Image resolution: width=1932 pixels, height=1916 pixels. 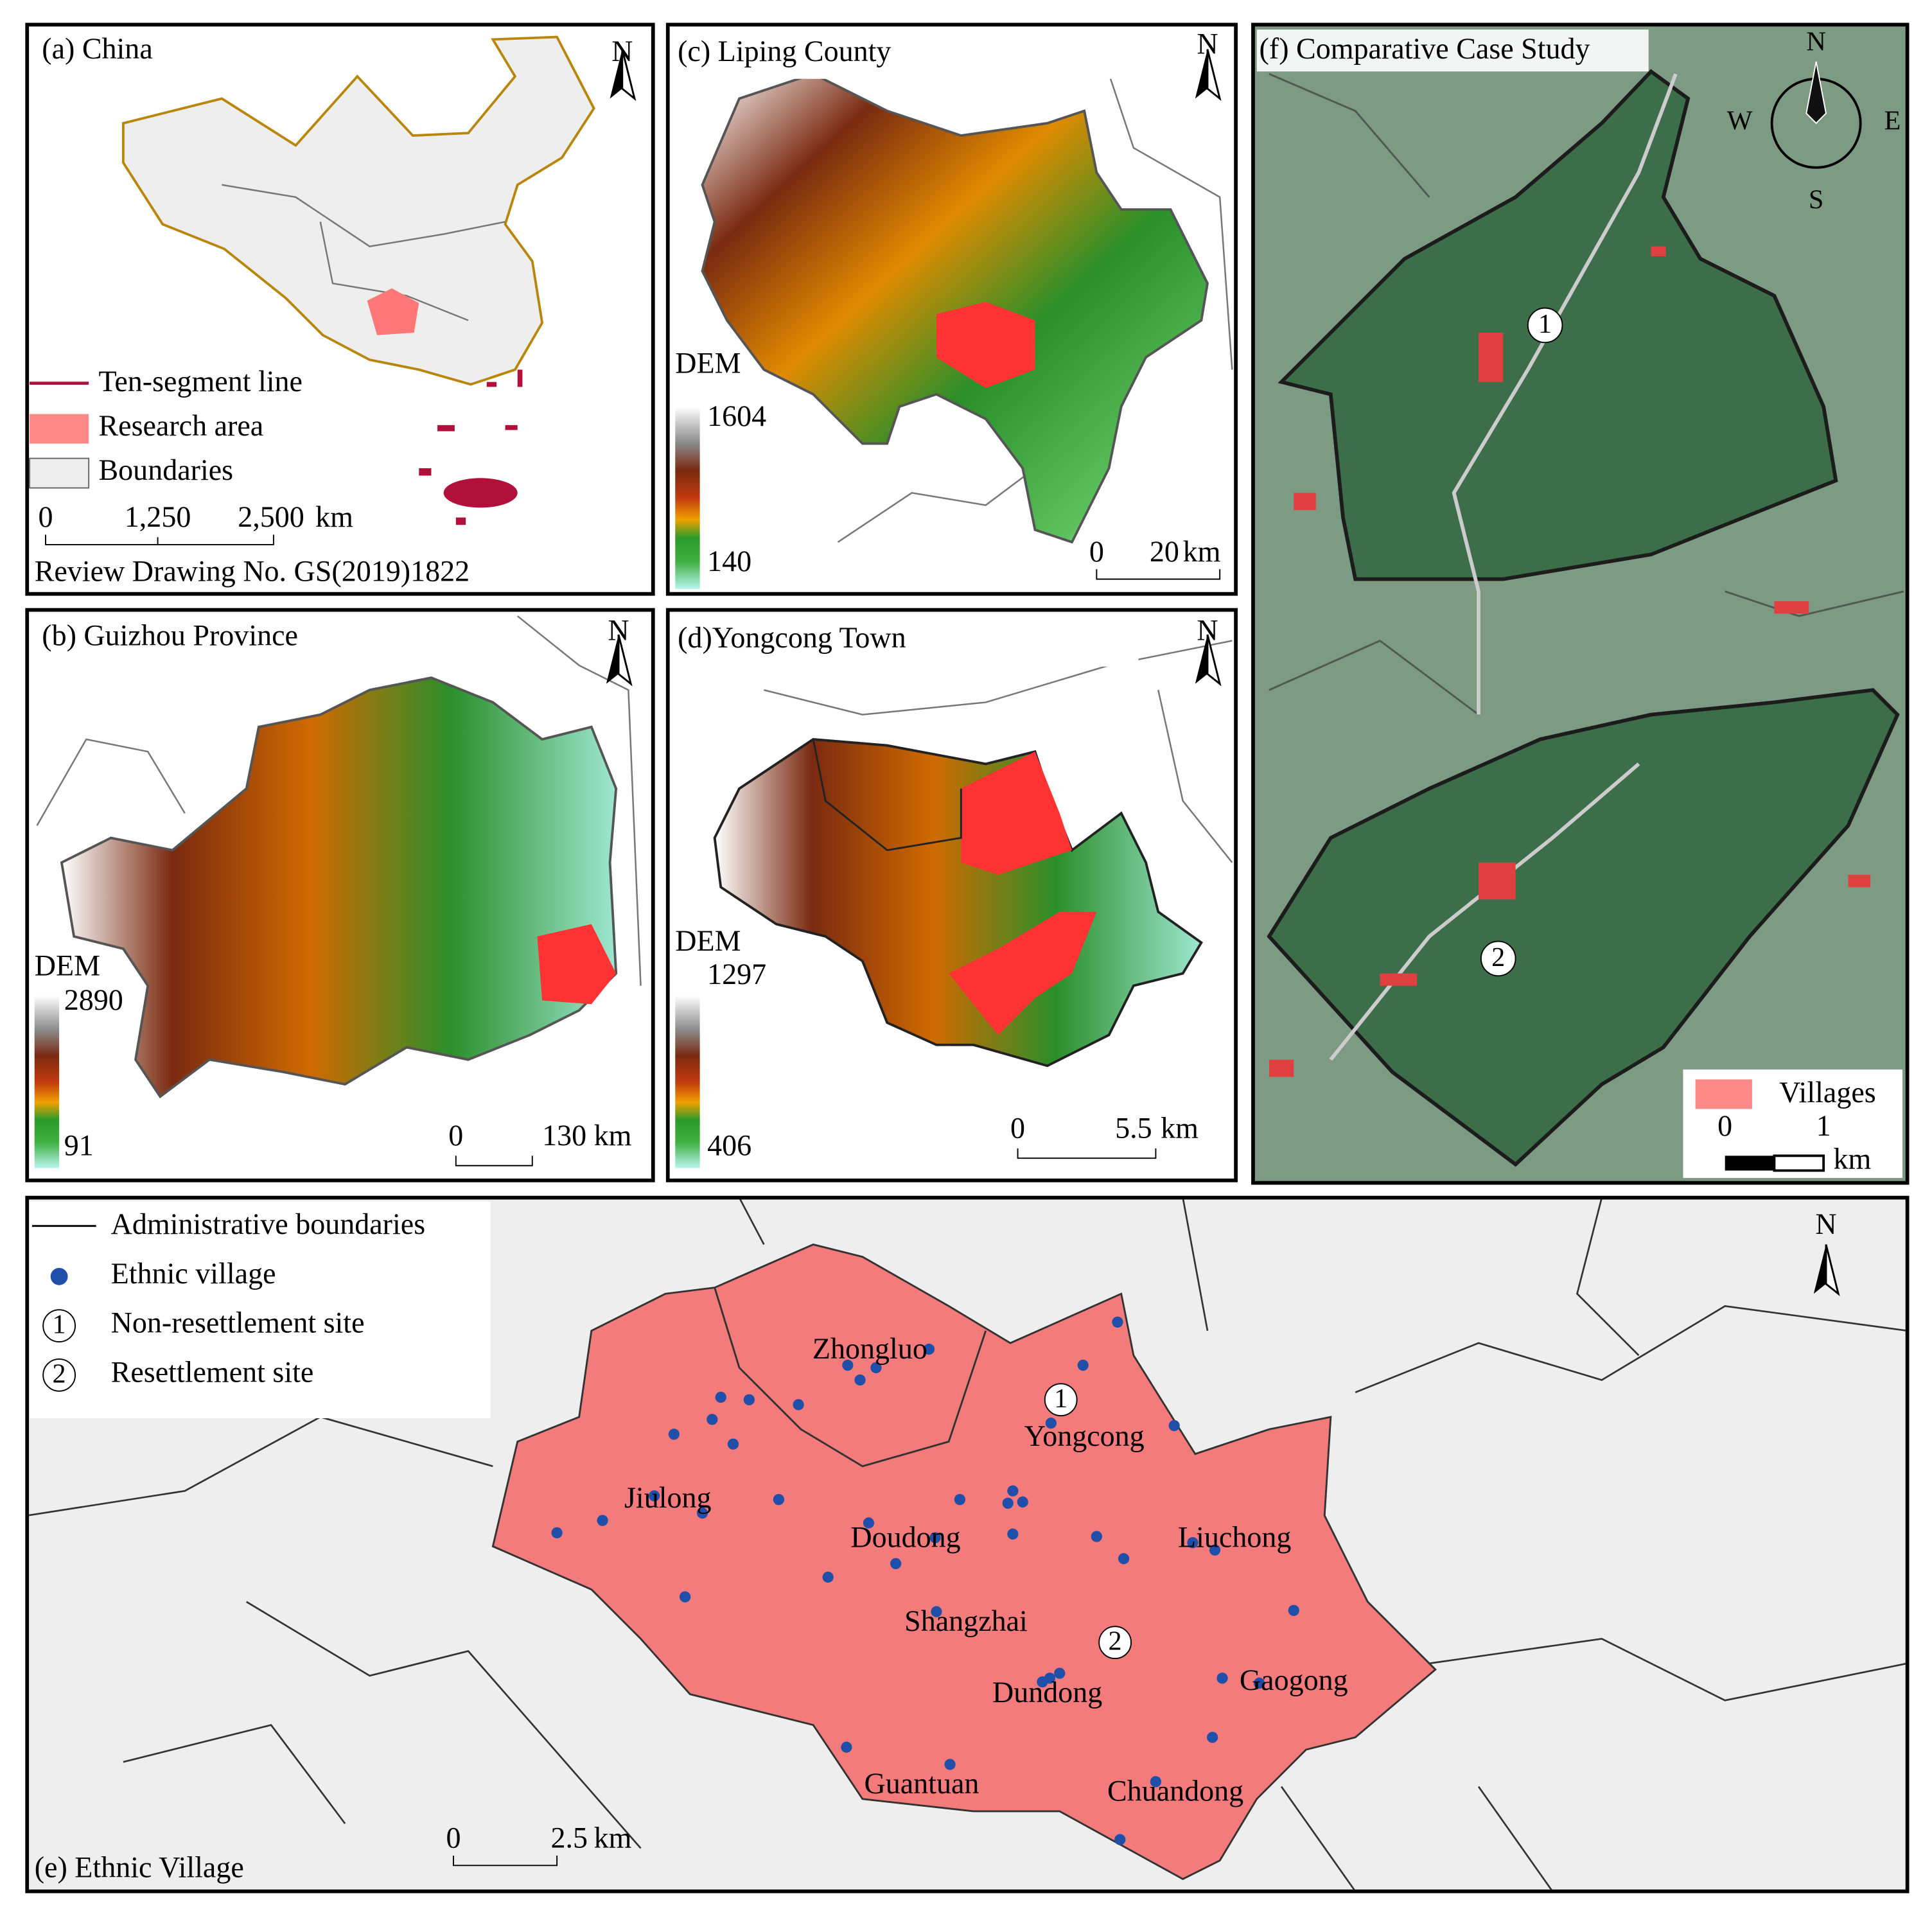 I want to click on town-label: Chuandong, so click(x=1175, y=1791).